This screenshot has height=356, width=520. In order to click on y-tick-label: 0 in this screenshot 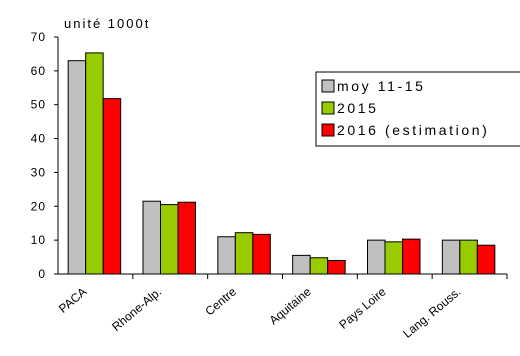, I will do `click(42, 274)`.